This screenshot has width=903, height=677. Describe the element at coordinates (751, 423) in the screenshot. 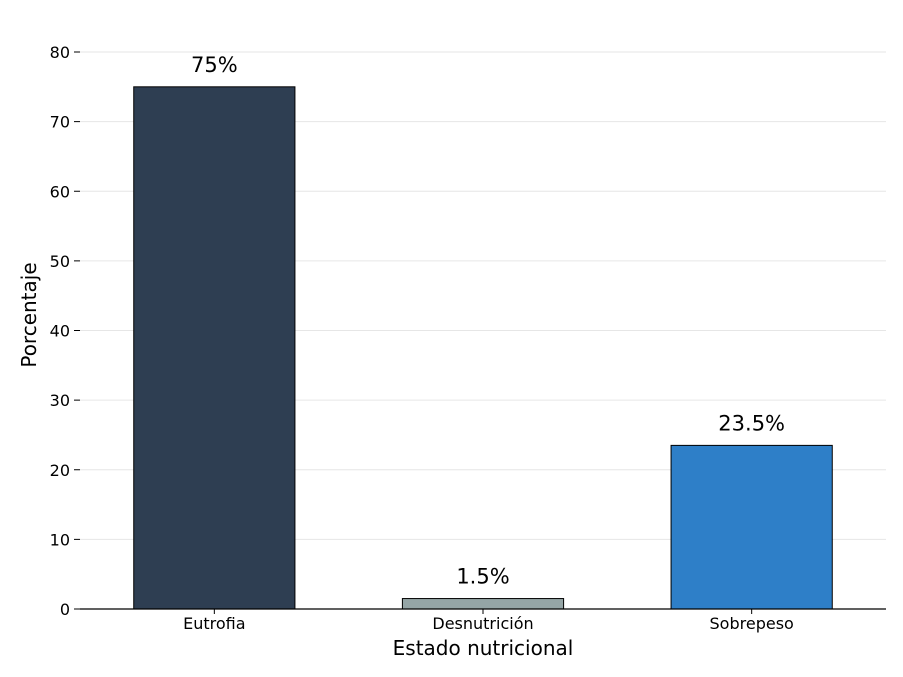

I see `data-label: 23.5%` at that location.